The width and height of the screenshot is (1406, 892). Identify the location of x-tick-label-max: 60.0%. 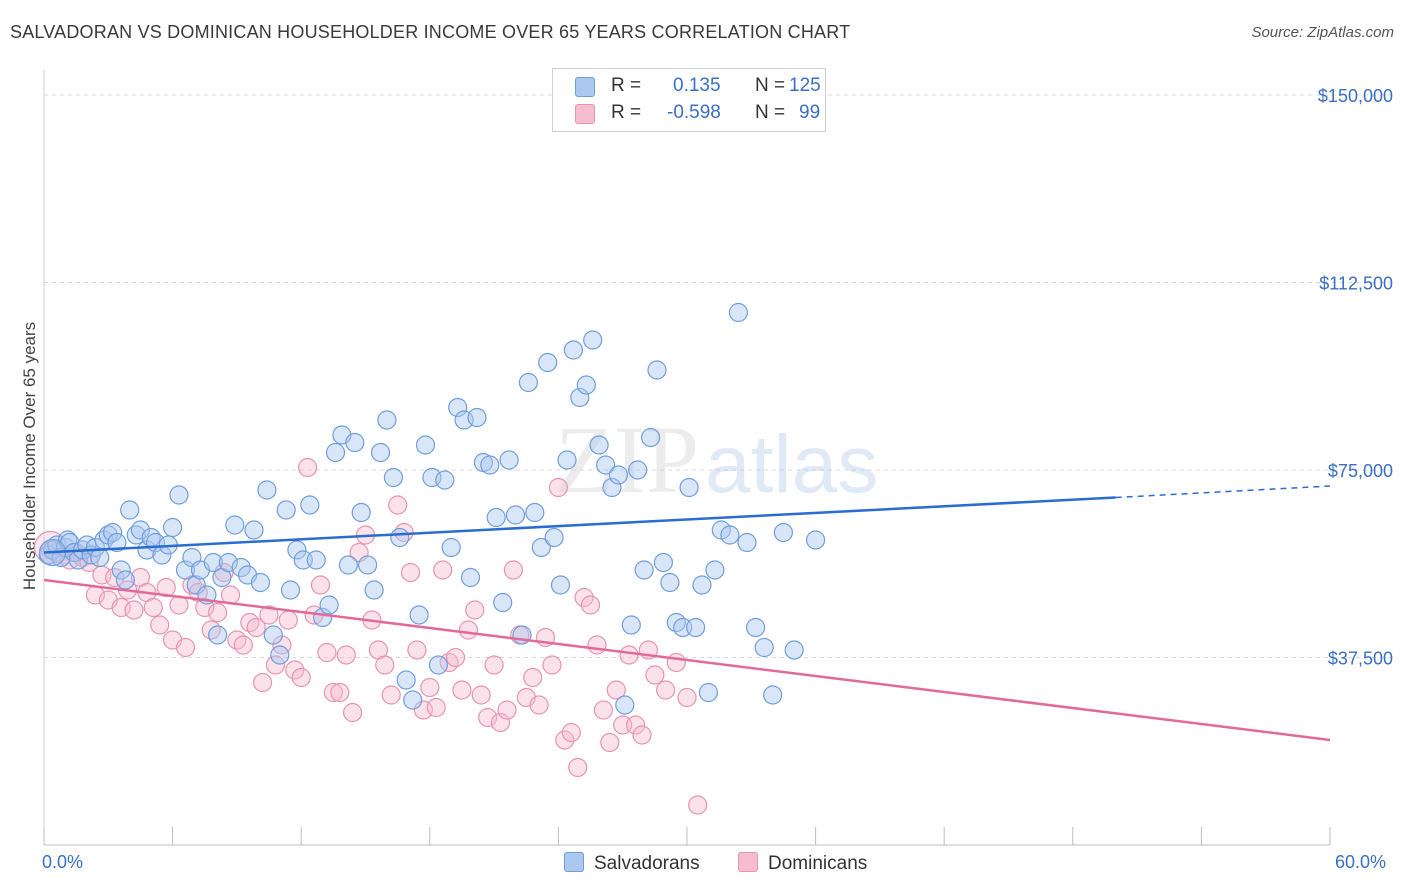
(1361, 862).